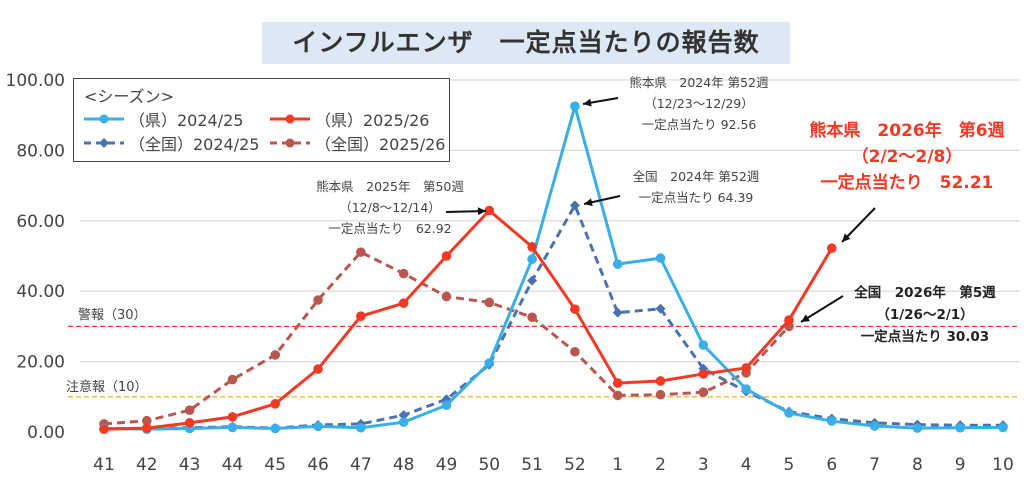  I want to click on legend-title: <シーズン>, so click(129, 96).